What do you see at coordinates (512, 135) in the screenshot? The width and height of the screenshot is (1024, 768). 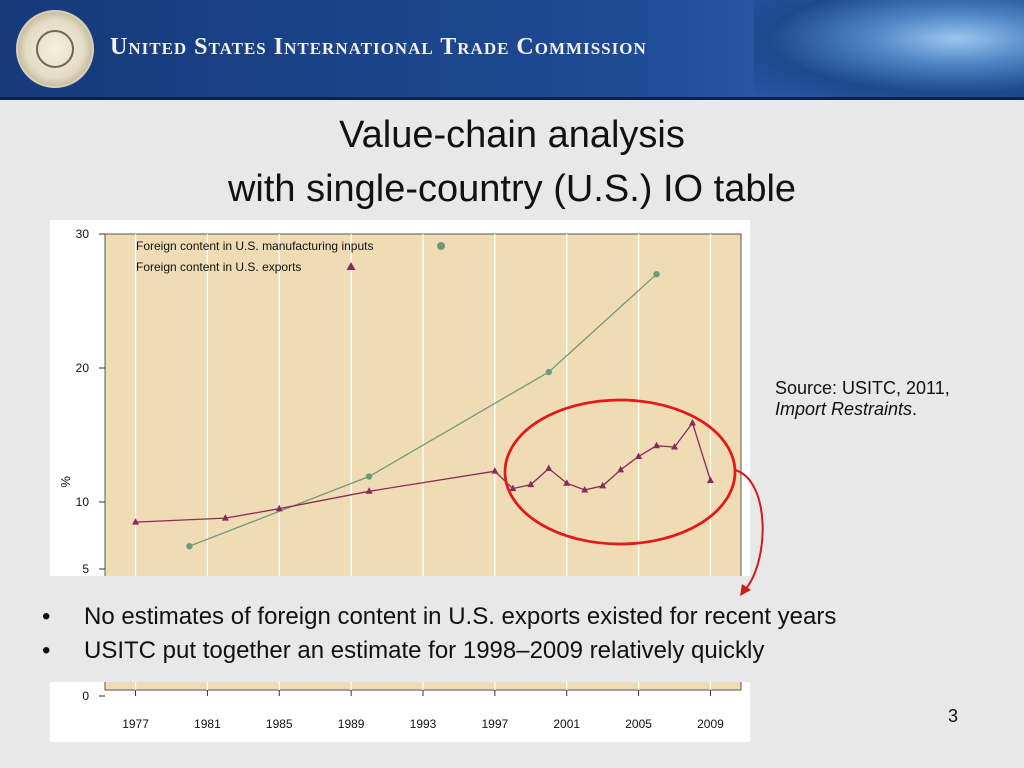 I see `slide-title-line-1: Value-chain analysis` at bounding box center [512, 135].